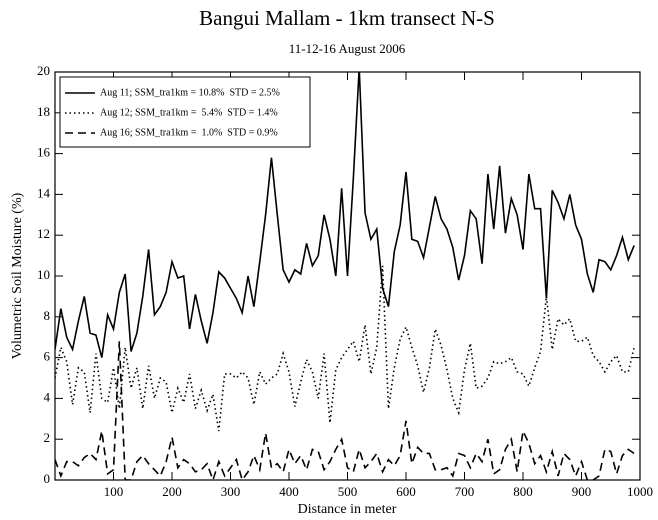 This screenshot has width=658, height=520. Describe the element at coordinates (465, 491) in the screenshot. I see `x-tick-label: 700` at that location.